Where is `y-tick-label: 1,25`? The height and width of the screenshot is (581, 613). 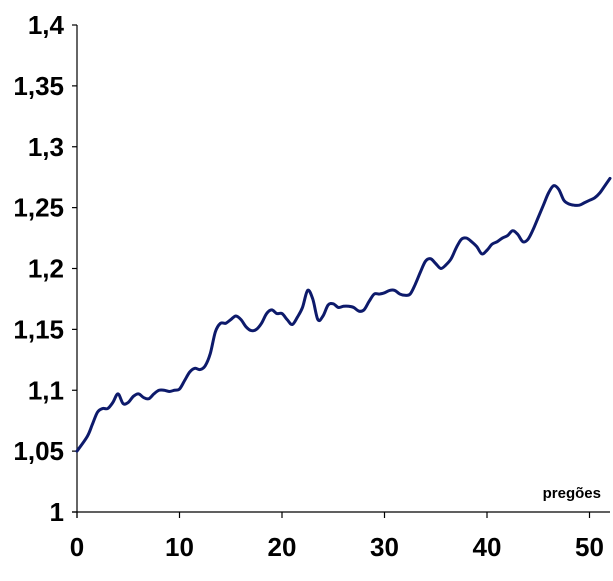
y-tick-label: 1,25 is located at coordinates (38, 208).